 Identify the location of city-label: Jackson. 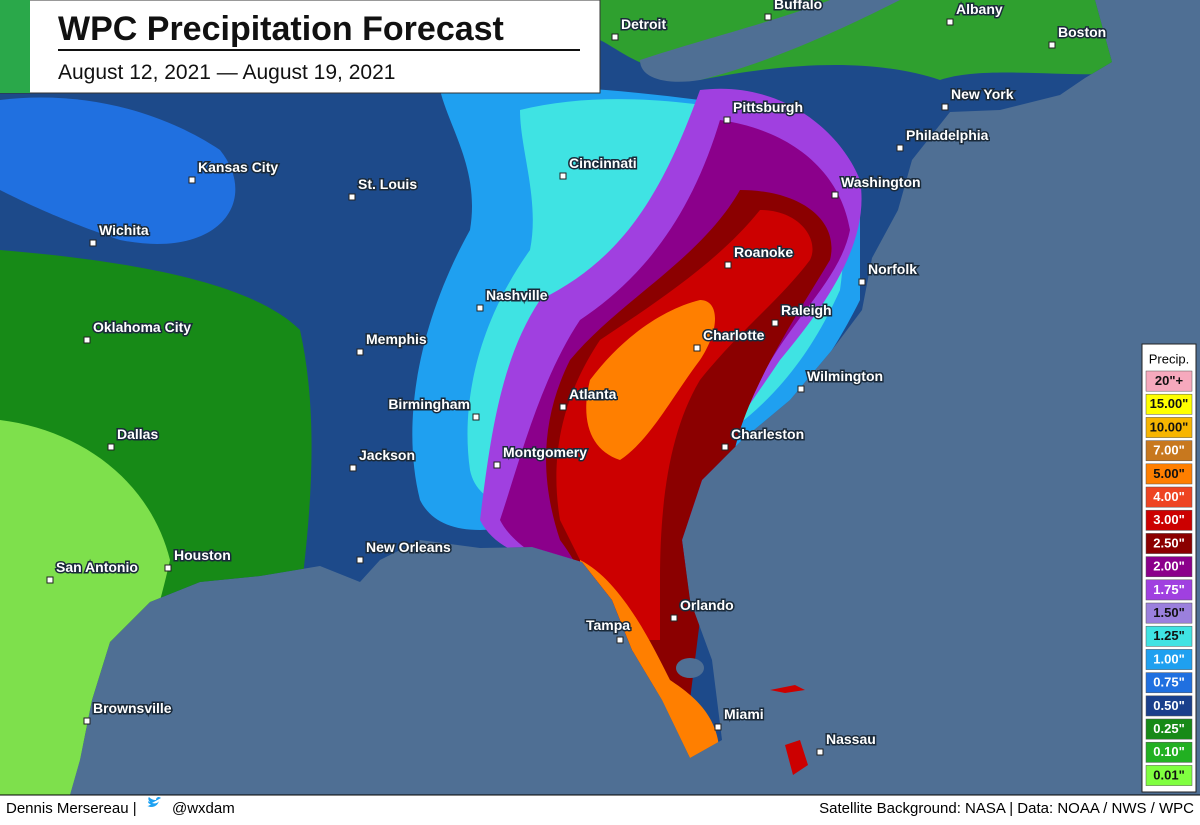
(387, 455).